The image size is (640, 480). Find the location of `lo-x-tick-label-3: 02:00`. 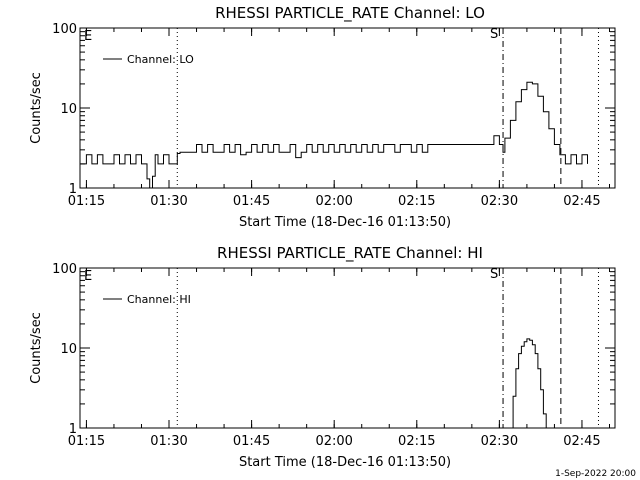

lo-x-tick-label-3: 02:00 is located at coordinates (333, 201).